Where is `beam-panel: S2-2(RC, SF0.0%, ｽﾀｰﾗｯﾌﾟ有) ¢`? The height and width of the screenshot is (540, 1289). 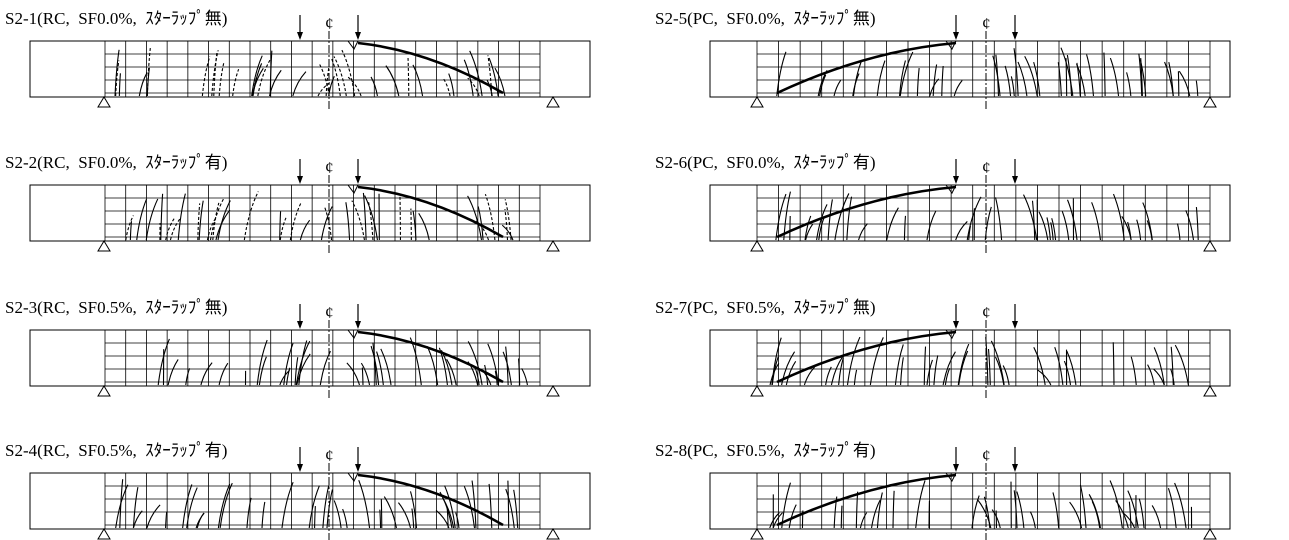 beam-panel: S2-2(RC, SF0.0%, ｽﾀｰﾗｯﾌﾟ有) ¢ is located at coordinates (298, 203).